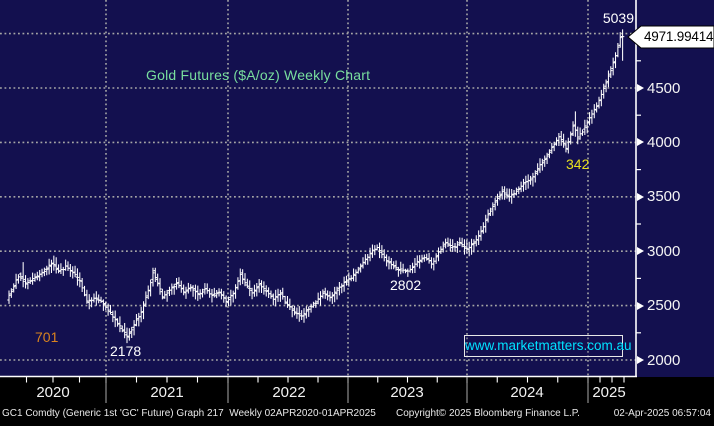 Image resolution: width=714 pixels, height=426 pixels. What do you see at coordinates (664, 88) in the screenshot?
I see `y-axis-tick-text: 4500` at bounding box center [664, 88].